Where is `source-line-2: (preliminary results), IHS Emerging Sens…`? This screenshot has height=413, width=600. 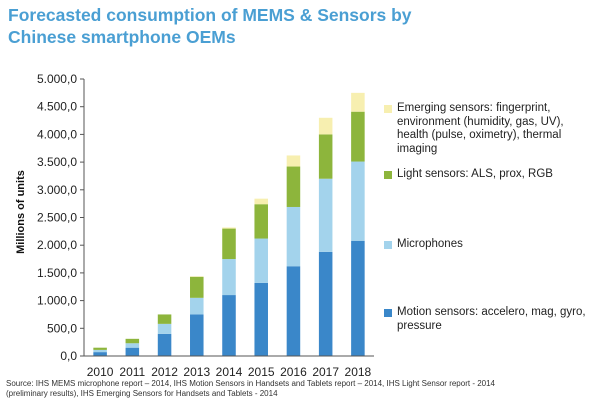
source-line-2: (preliminary results), IHS Emerging Sens… is located at coordinates (142, 393).